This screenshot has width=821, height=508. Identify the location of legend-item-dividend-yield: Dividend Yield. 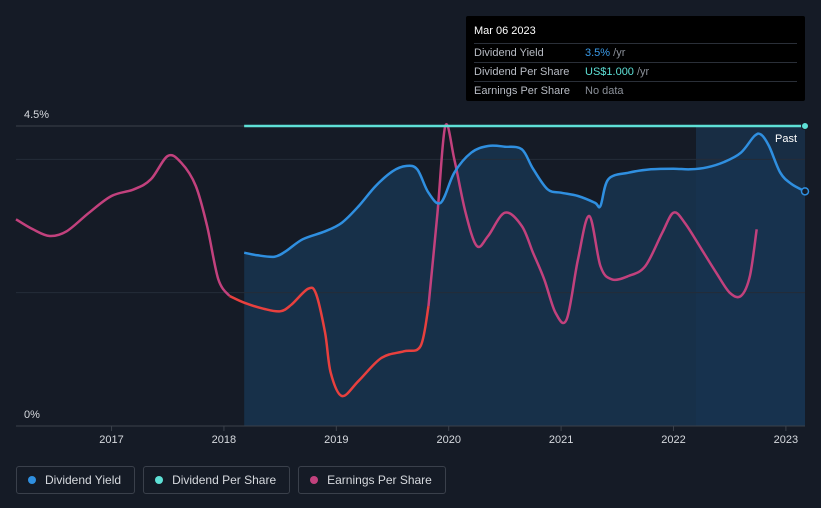
(76, 480).